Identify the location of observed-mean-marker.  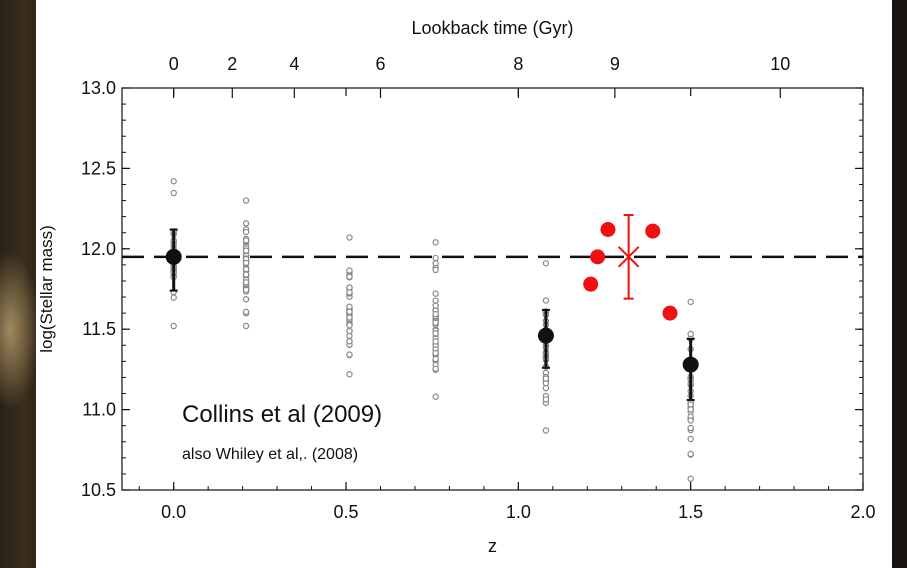
(628, 257).